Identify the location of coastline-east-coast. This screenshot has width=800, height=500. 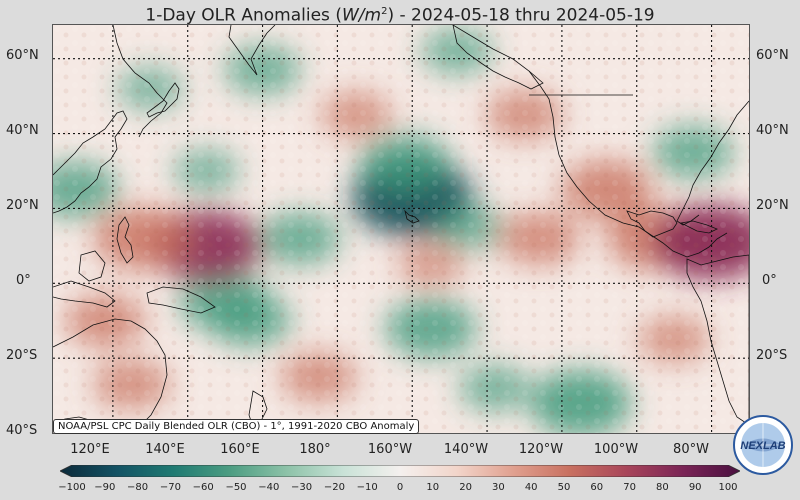
(712, 163).